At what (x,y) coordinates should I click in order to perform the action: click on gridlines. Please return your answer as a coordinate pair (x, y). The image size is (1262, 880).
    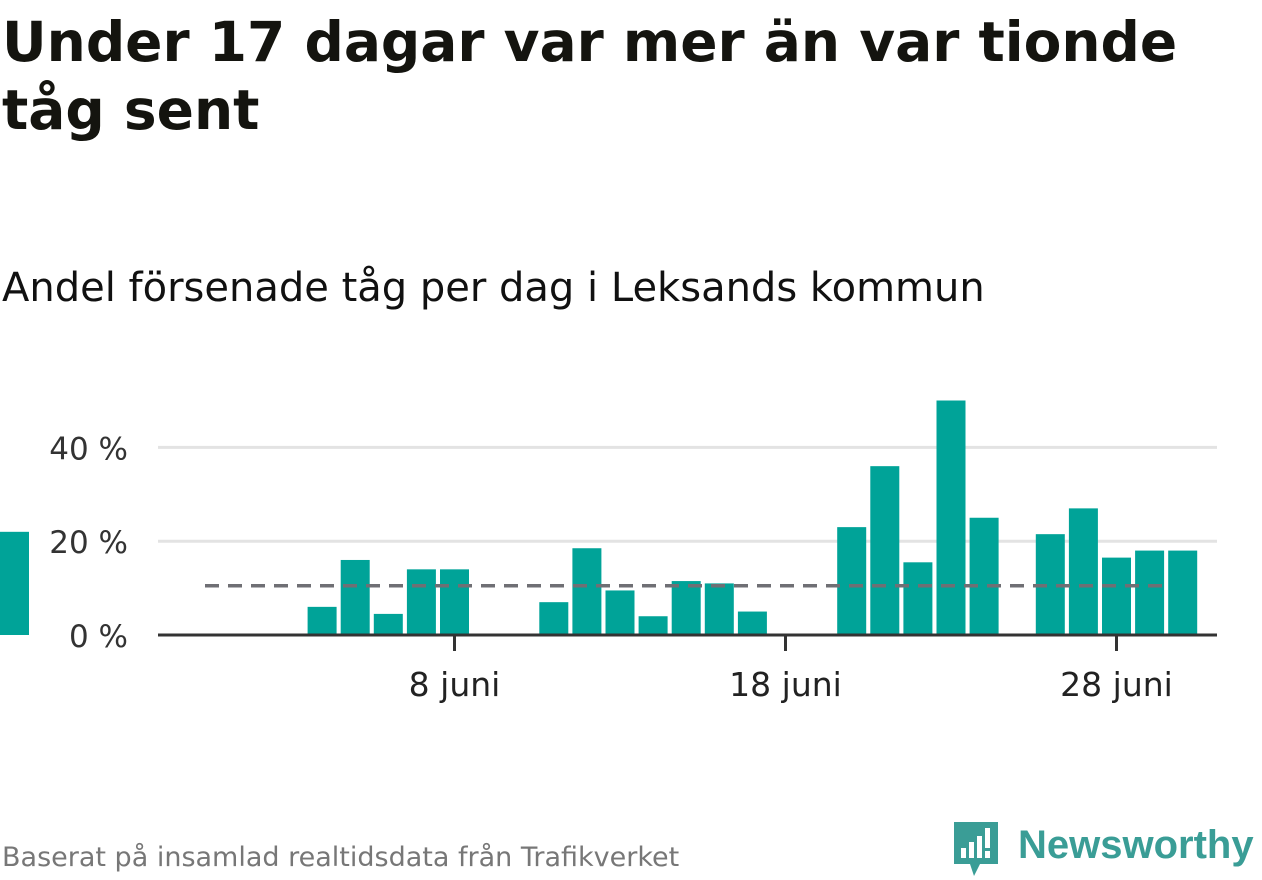
    Looking at the image, I should click on (687, 494).